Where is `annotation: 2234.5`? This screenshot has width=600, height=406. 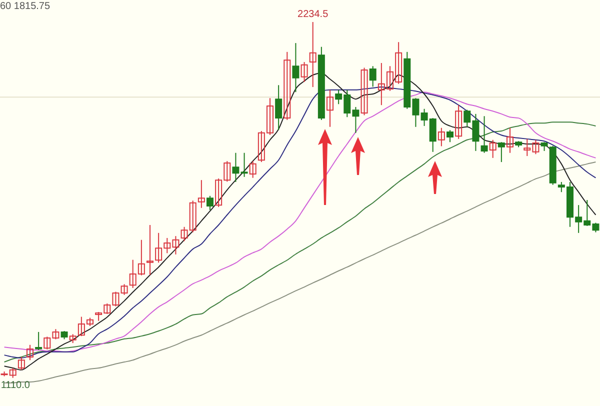
annotation: 2234.5 is located at coordinates (313, 14).